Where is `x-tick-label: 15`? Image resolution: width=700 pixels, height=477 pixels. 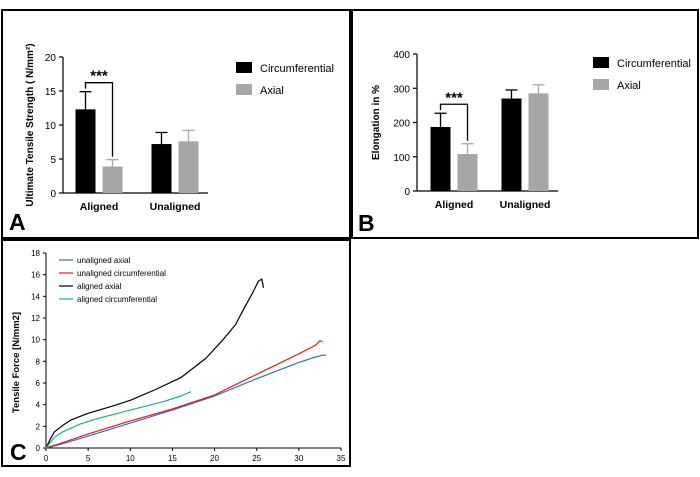 x-tick-label: 15 is located at coordinates (172, 458).